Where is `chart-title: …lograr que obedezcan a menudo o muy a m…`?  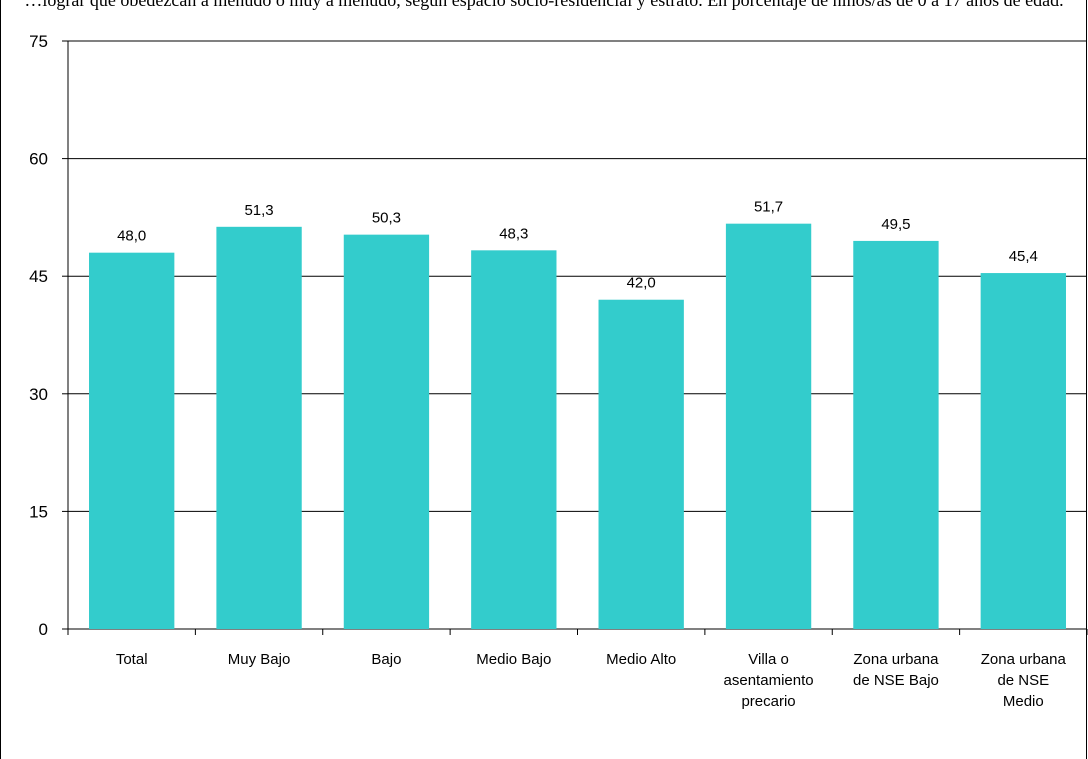
chart-title: …lograr que obedezcan a menudo o muy a m… is located at coordinates (544, 5).